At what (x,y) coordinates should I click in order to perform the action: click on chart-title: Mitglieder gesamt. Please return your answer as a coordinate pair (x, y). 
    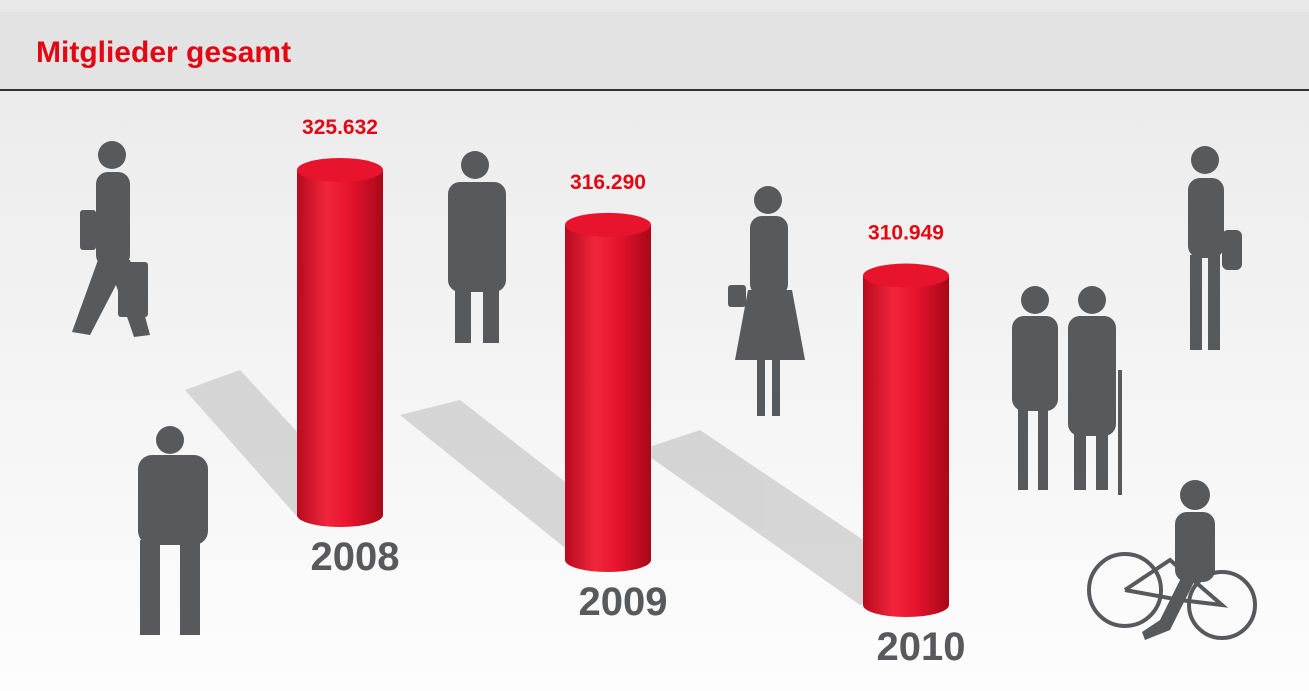
    Looking at the image, I should click on (163, 52).